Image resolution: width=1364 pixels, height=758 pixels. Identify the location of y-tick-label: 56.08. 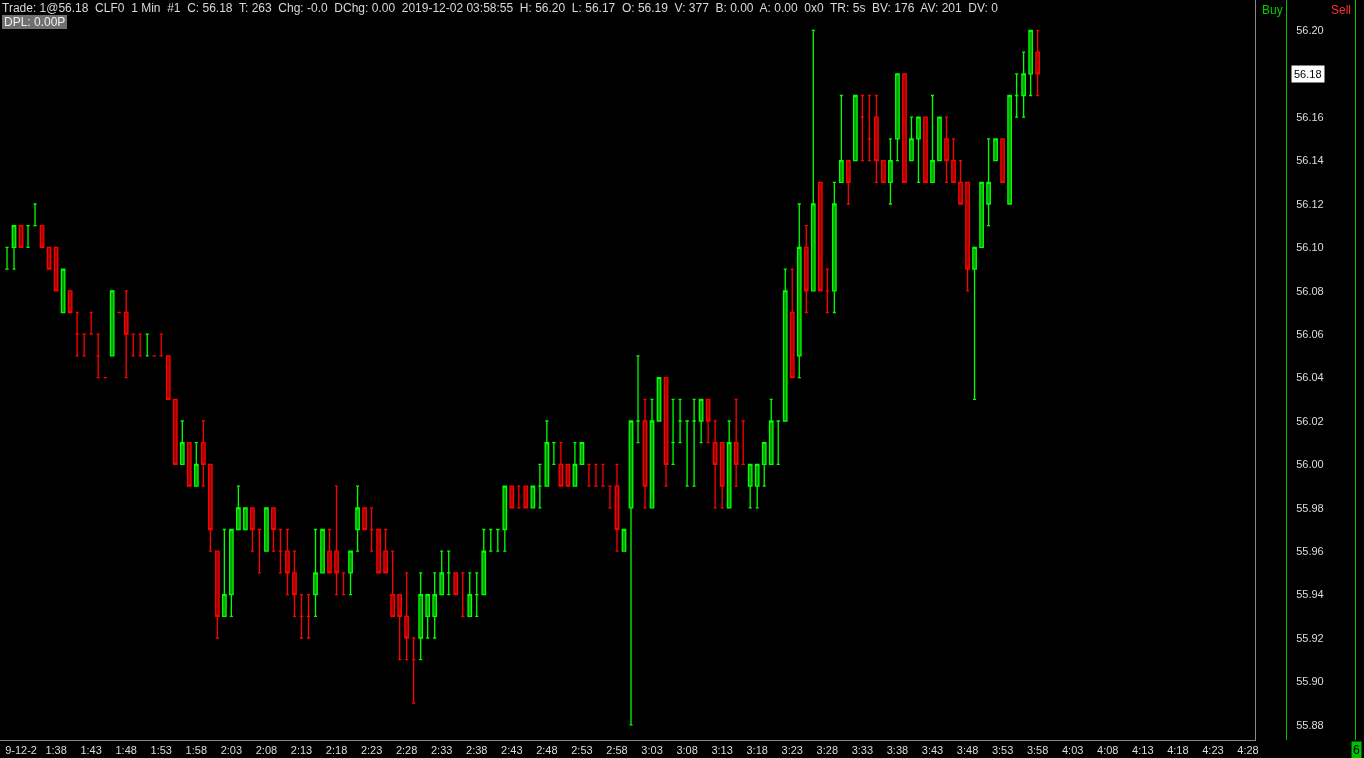
(1310, 290).